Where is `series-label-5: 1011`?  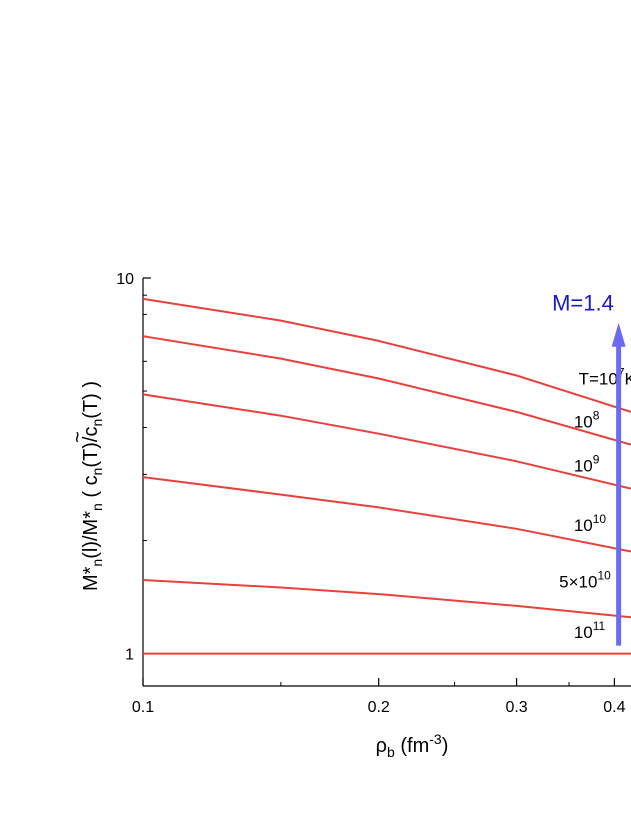
series-label-5: 1011 is located at coordinates (590, 630).